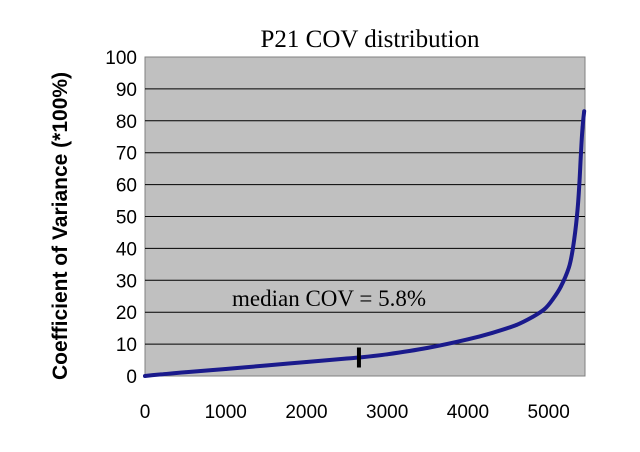  I want to click on y-tick-label: 0, so click(131, 377).